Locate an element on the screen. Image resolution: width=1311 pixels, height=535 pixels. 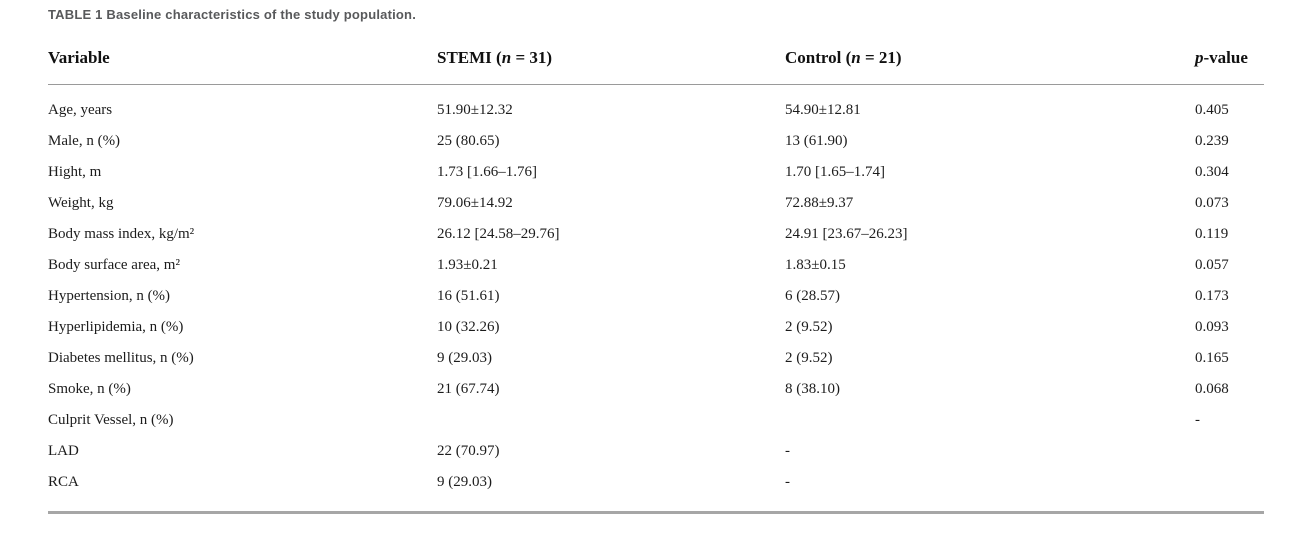
cell-control: 24.91 [23.67–26.23] is located at coordinates (846, 234).